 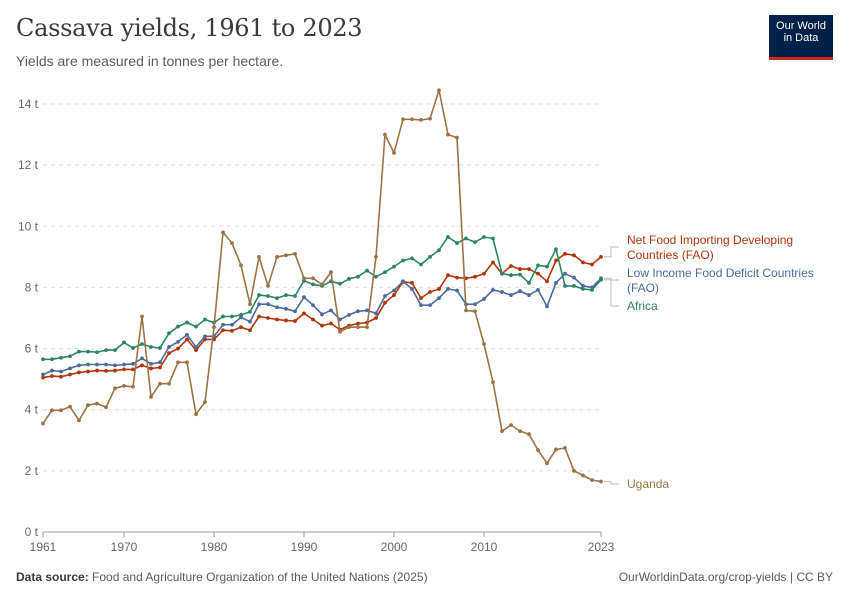 I want to click on series-label: Low Income Food Deficit Countries (FAO), so click(x=720, y=280).